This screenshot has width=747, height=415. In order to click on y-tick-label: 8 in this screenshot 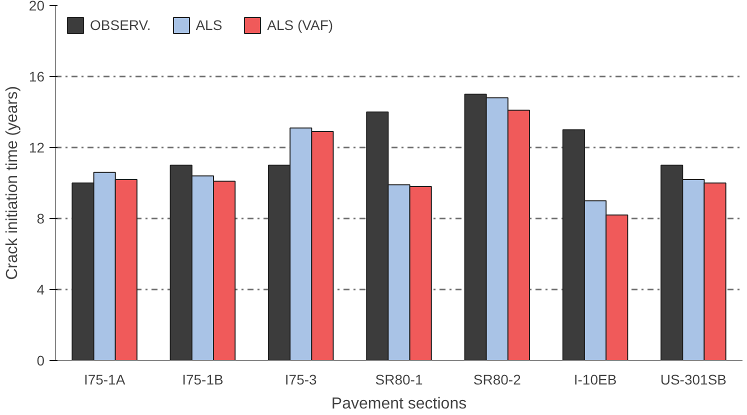, I will do `click(40, 218)`.